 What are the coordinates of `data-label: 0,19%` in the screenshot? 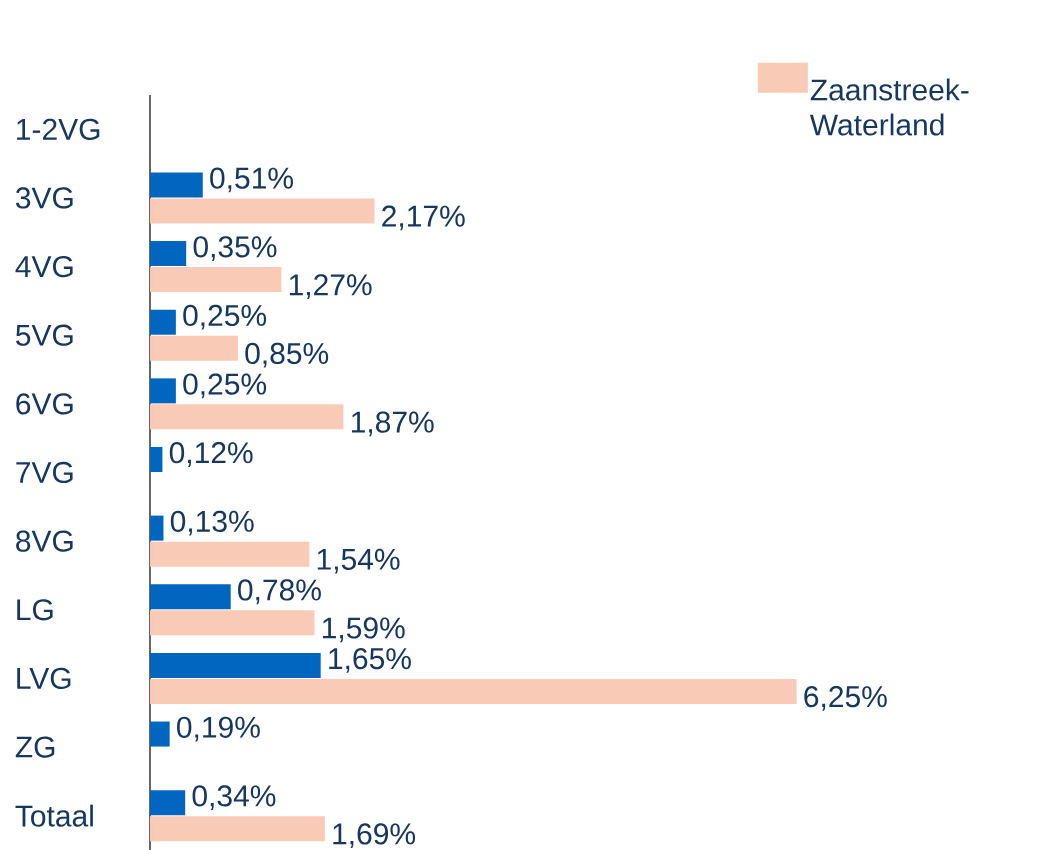 It's located at (218, 729).